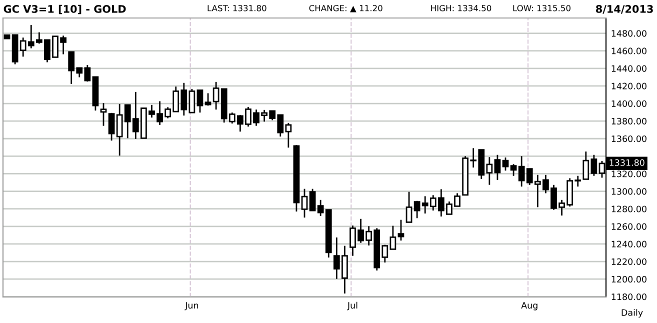  What do you see at coordinates (529, 306) in the screenshot?
I see `x-tick-label: Aug` at bounding box center [529, 306].